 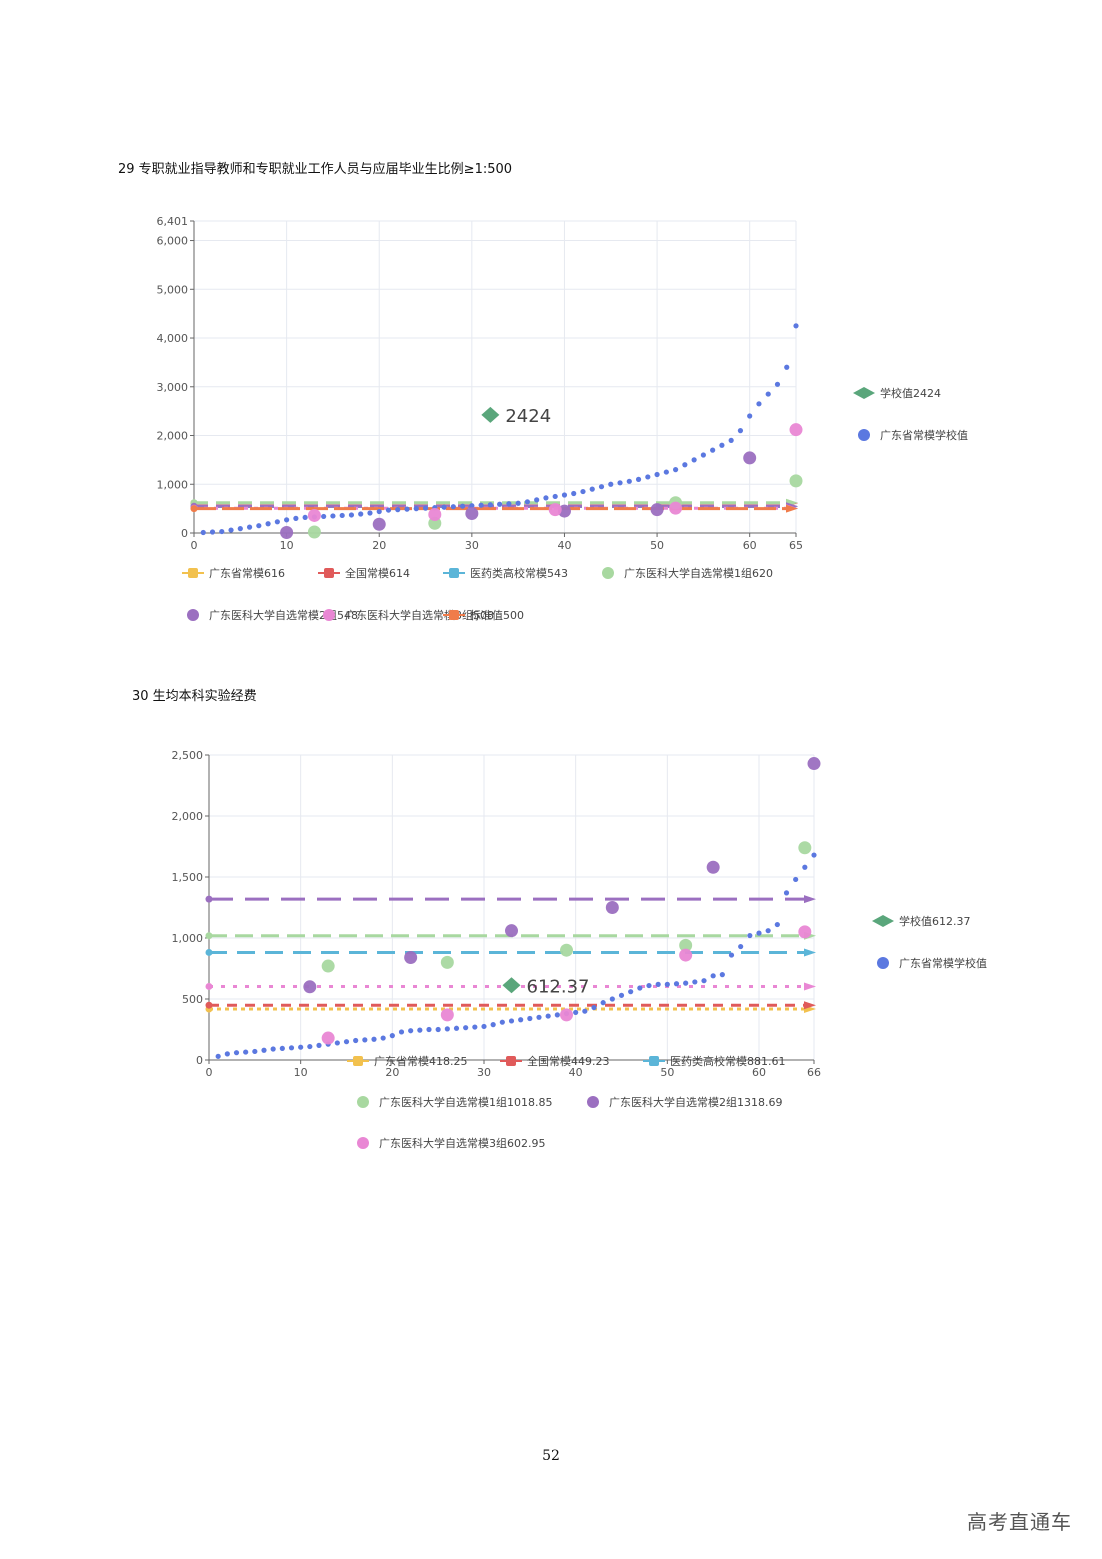 What do you see at coordinates (462, 1143) in the screenshot?
I see `legend-label: 广东医科大学自选常模3组602.95` at bounding box center [462, 1143].